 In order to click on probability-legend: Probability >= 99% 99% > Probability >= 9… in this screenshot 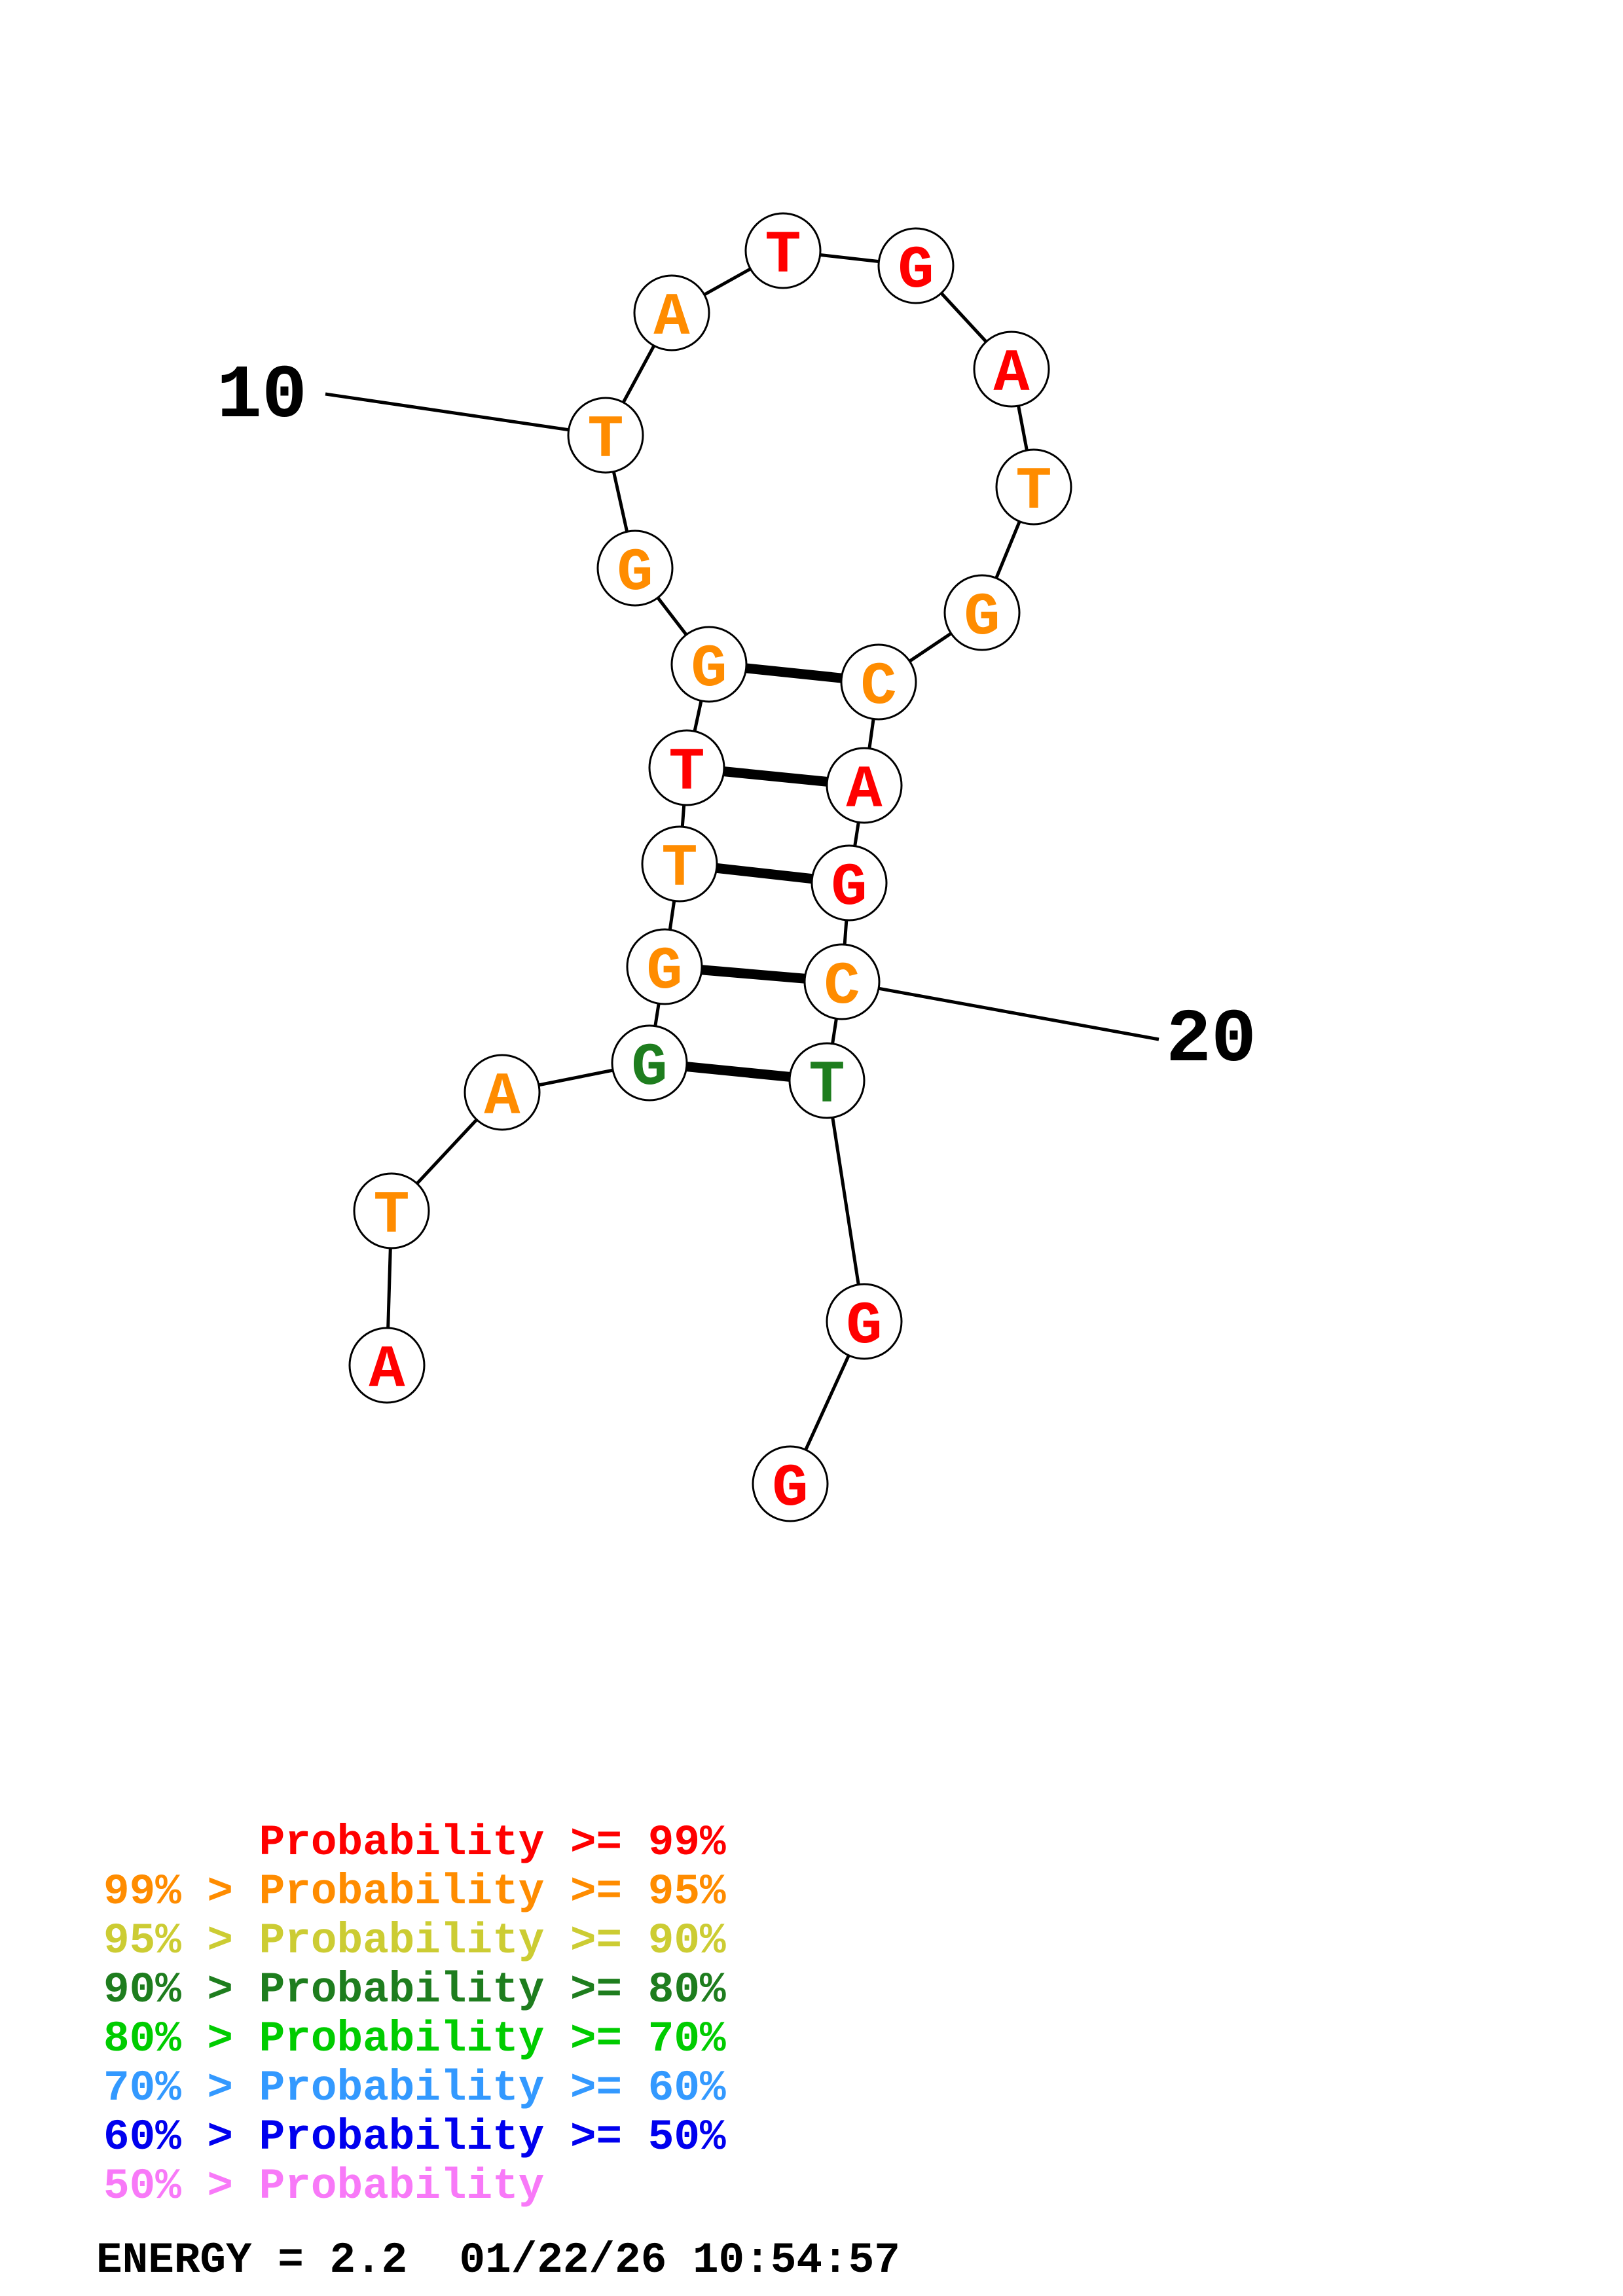, I will do `click(414, 2014)`.